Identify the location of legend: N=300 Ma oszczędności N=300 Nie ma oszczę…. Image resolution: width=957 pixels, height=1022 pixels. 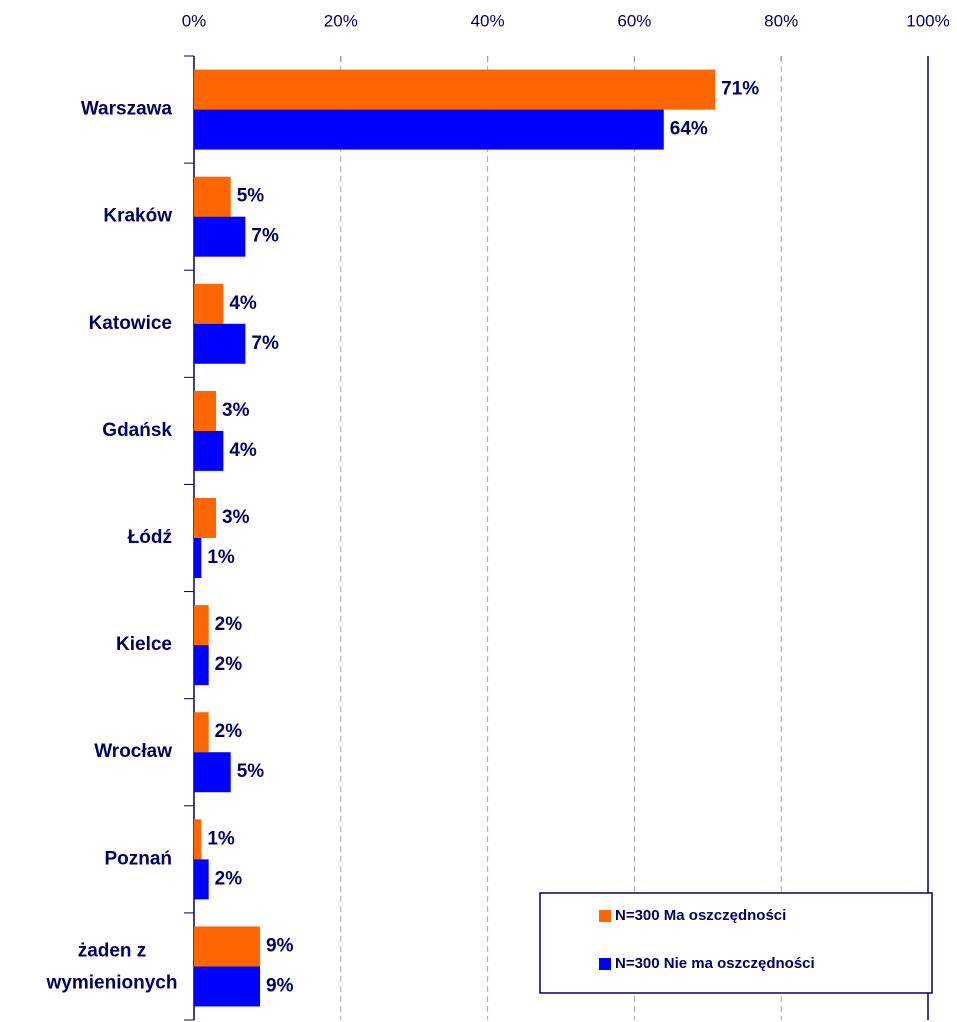
(736, 943).